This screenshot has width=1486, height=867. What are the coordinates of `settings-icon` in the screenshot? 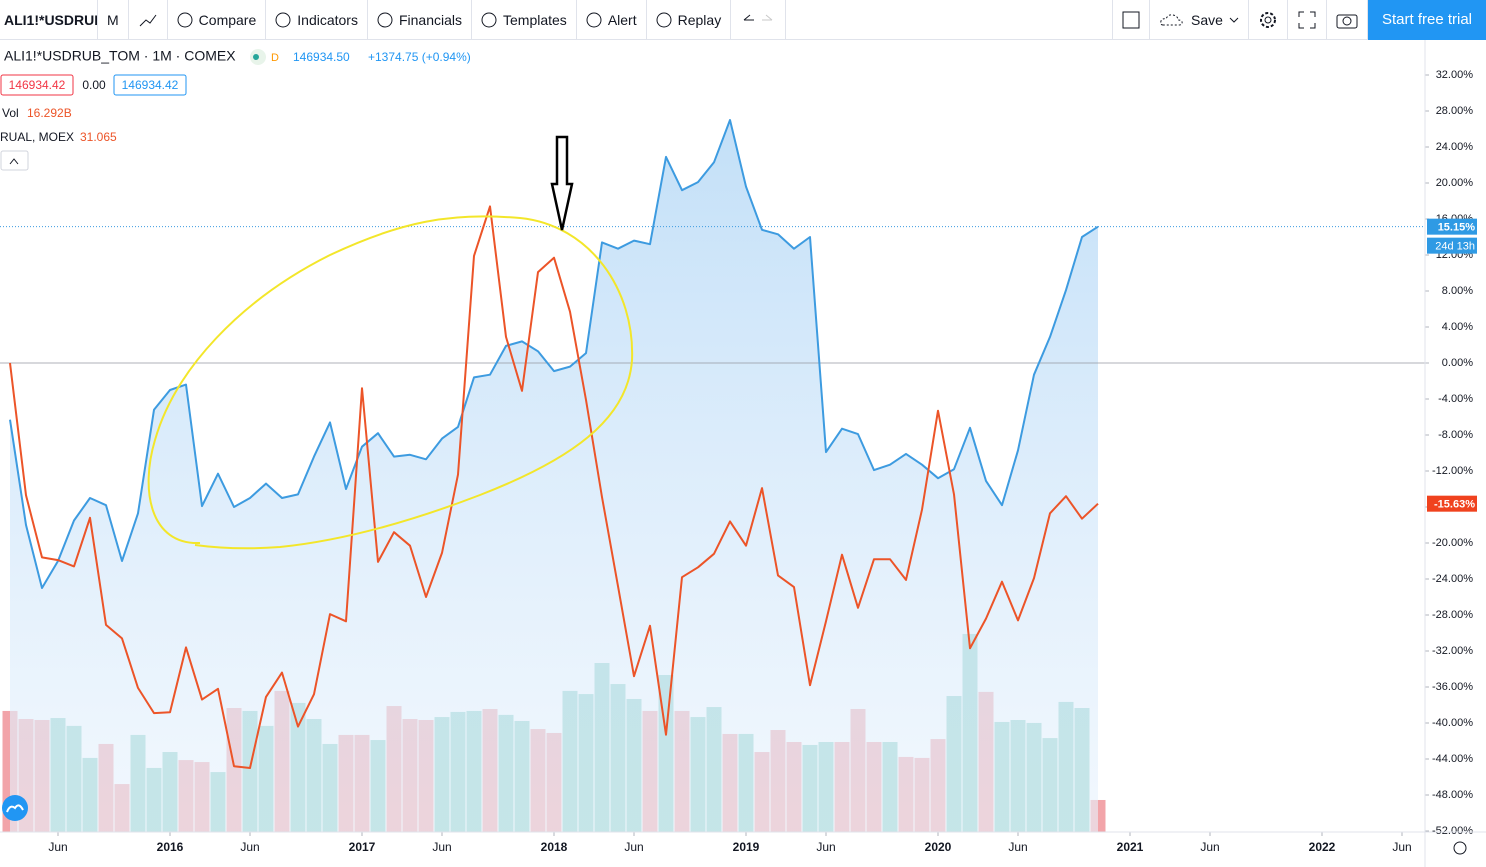 It's located at (1460, 848).